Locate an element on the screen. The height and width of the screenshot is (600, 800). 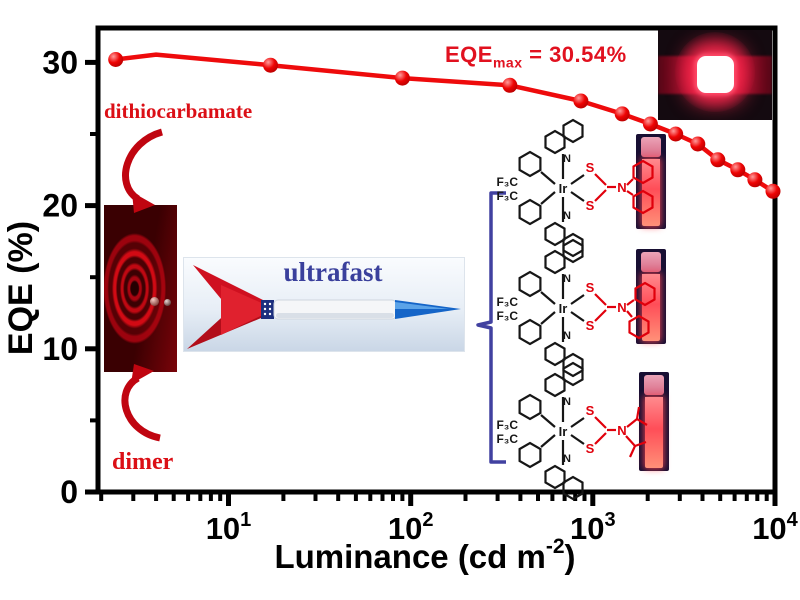
y-tick-label: 20 is located at coordinates (60, 206).